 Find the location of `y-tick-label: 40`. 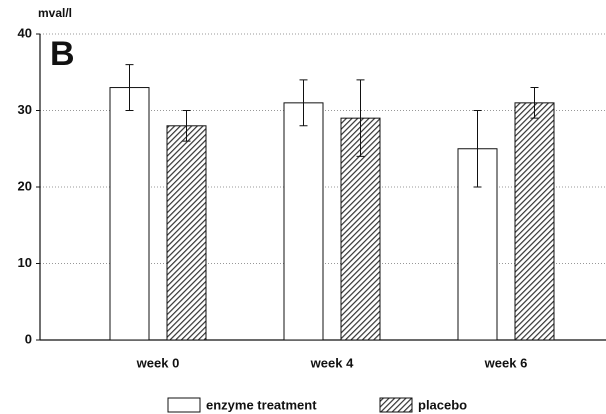

y-tick-label: 40 is located at coordinates (25, 32).